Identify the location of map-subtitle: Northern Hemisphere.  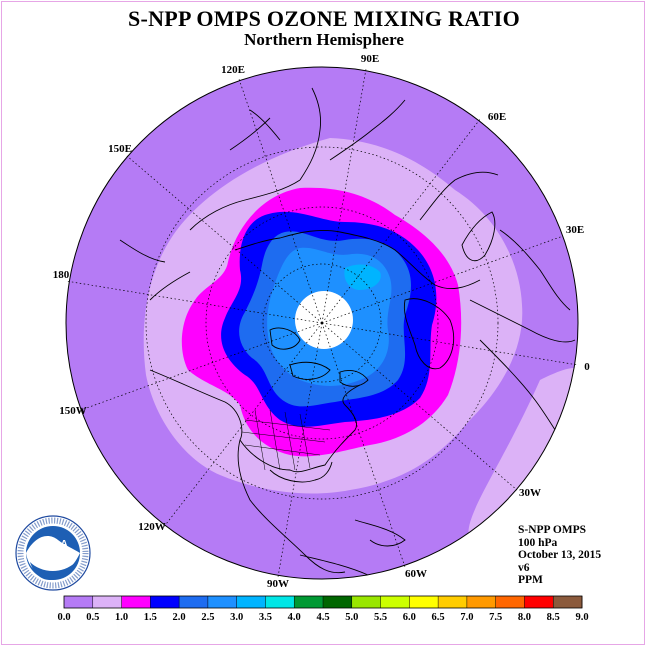
(324, 39).